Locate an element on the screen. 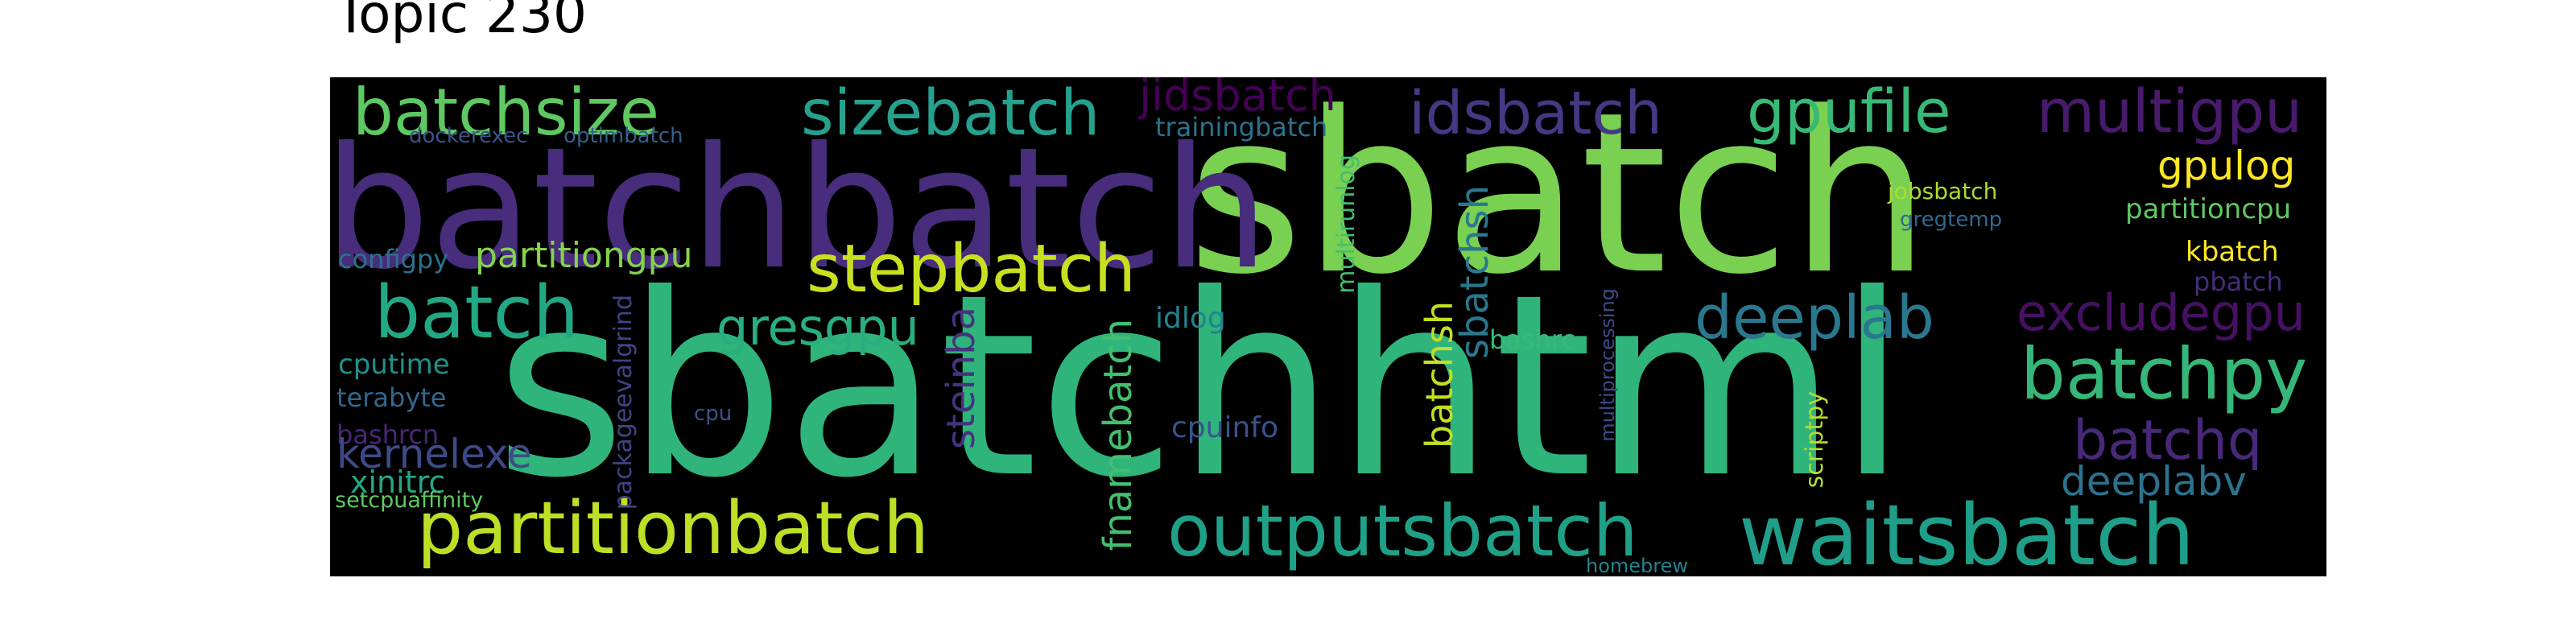 This screenshot has width=2576, height=644. word-sizebatch: sizebatch is located at coordinates (950, 113).